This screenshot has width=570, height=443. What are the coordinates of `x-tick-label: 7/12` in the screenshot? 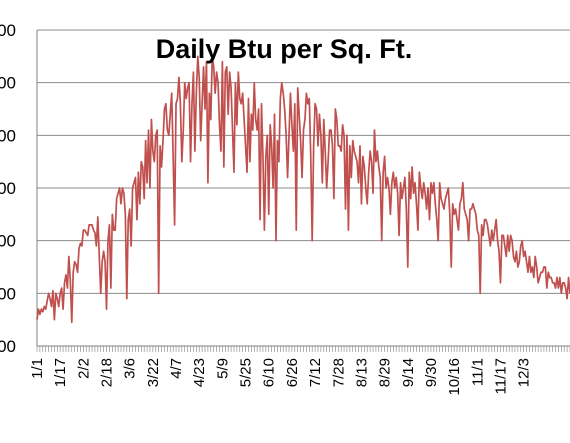 It's located at (315, 372).